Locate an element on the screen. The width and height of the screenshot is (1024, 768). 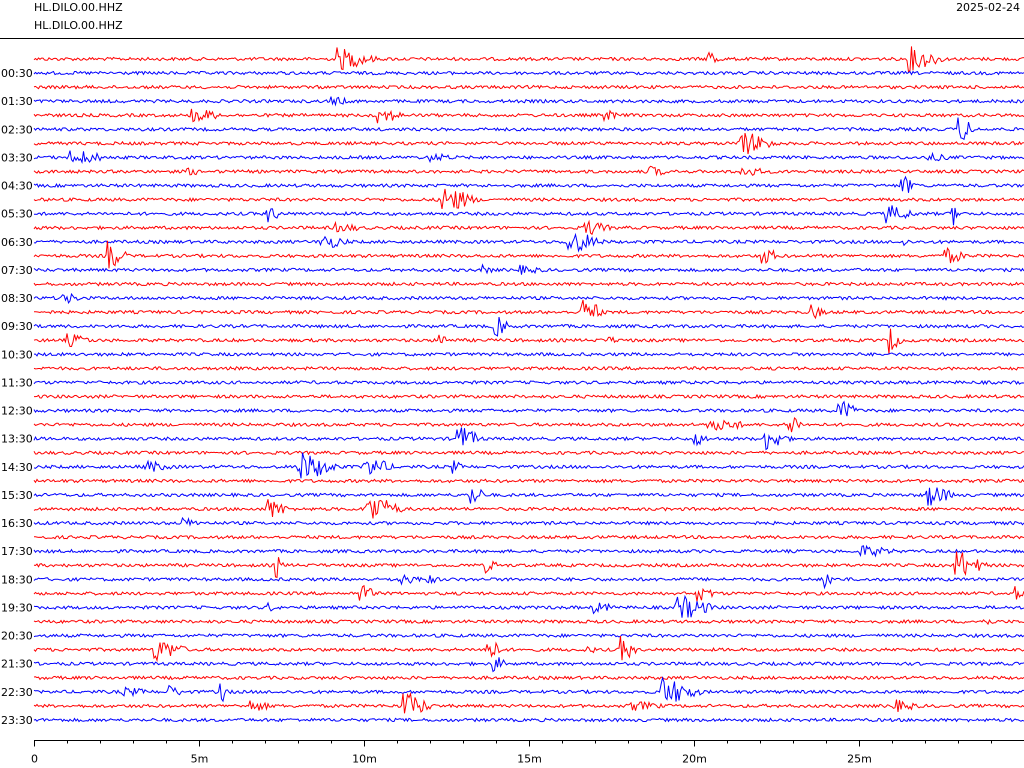
y-tick-label: 22:30 is located at coordinates (17, 692).